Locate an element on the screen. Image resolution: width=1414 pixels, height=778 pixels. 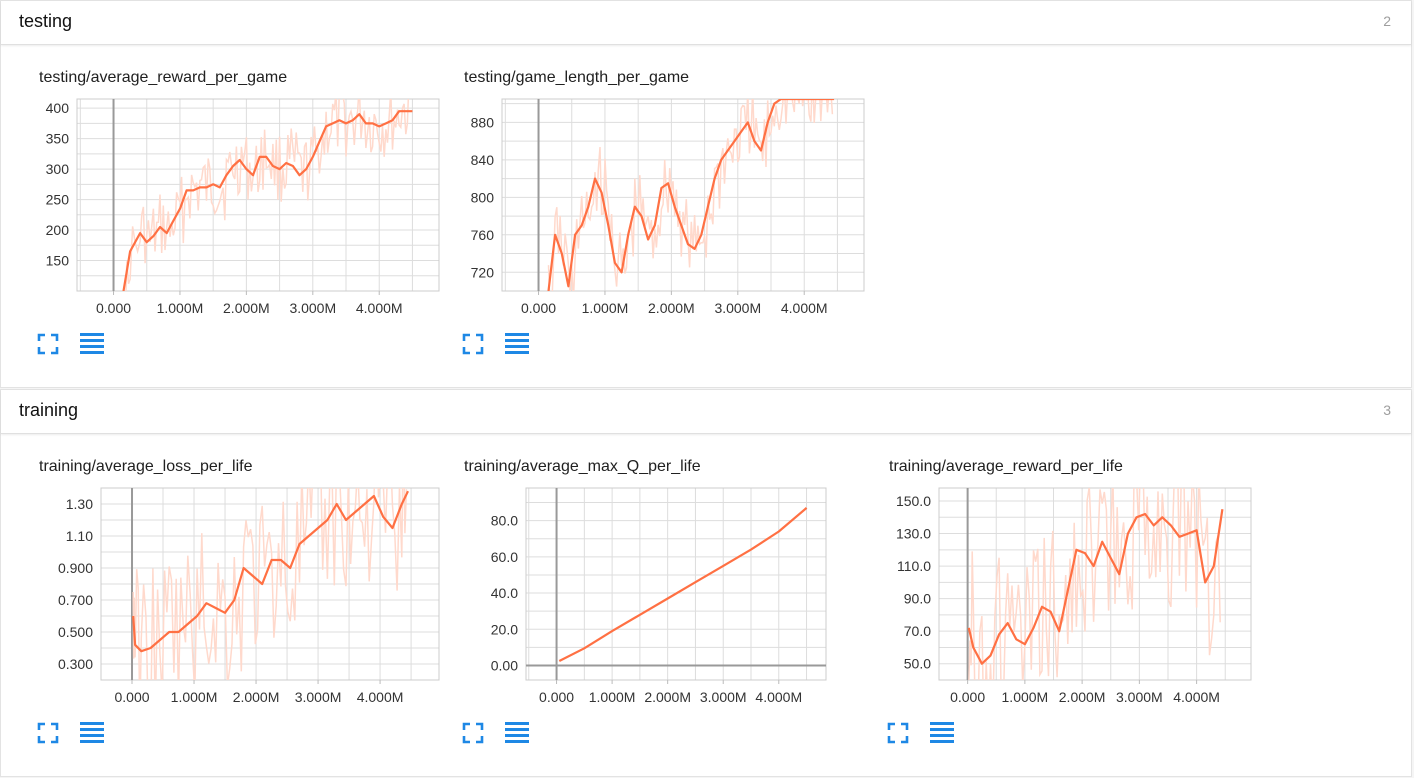
y-tick-label: 50.0 is located at coordinates (917, 664).